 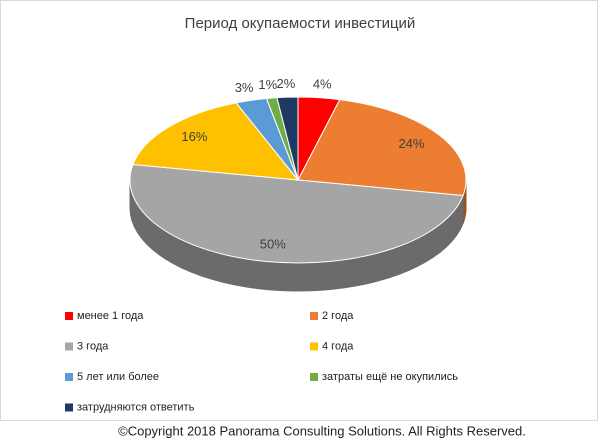 What do you see at coordinates (118, 377) in the screenshot?
I see `legend-label: 5 лет или более` at bounding box center [118, 377].